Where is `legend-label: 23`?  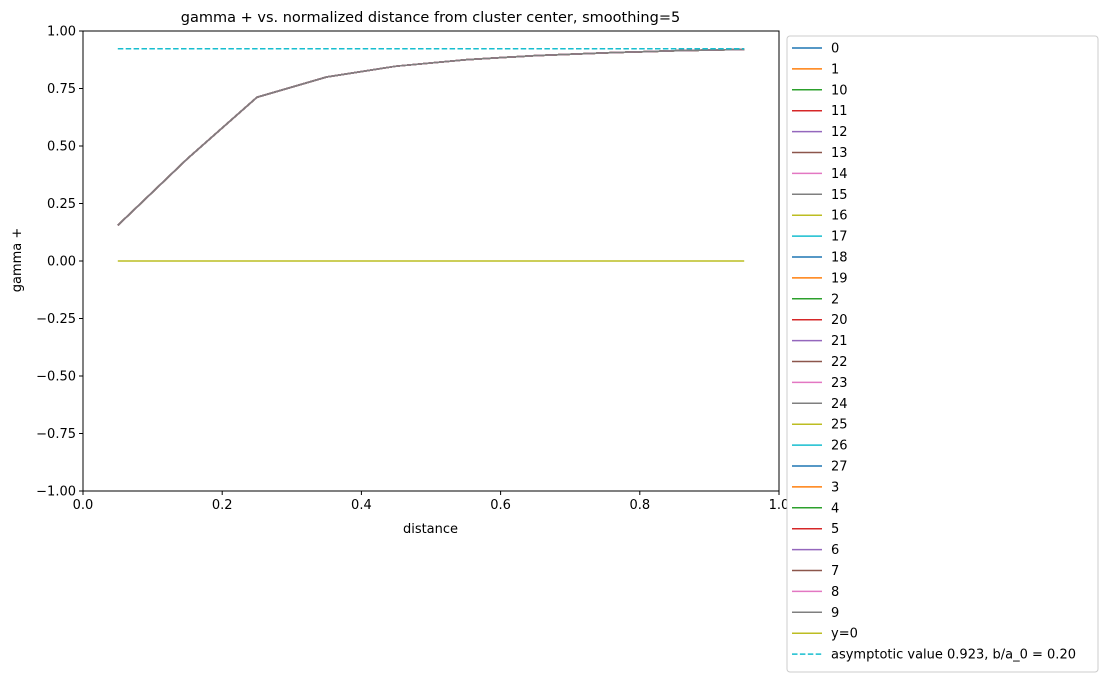 legend-label: 23 is located at coordinates (839, 383).